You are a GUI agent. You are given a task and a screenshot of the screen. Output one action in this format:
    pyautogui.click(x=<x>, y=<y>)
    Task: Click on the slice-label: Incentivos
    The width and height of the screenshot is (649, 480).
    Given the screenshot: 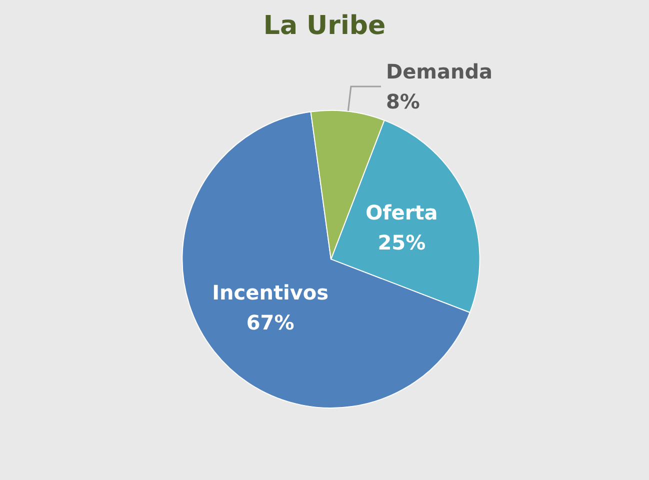 What is the action you would take?
    pyautogui.click(x=270, y=292)
    